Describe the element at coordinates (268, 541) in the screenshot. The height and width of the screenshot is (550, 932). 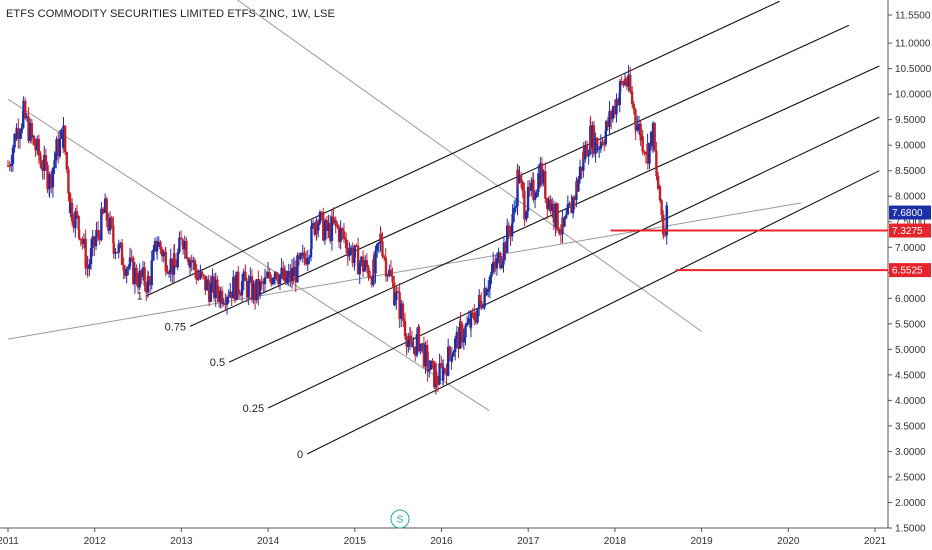
I see `x-tick-label: 2014` at that location.